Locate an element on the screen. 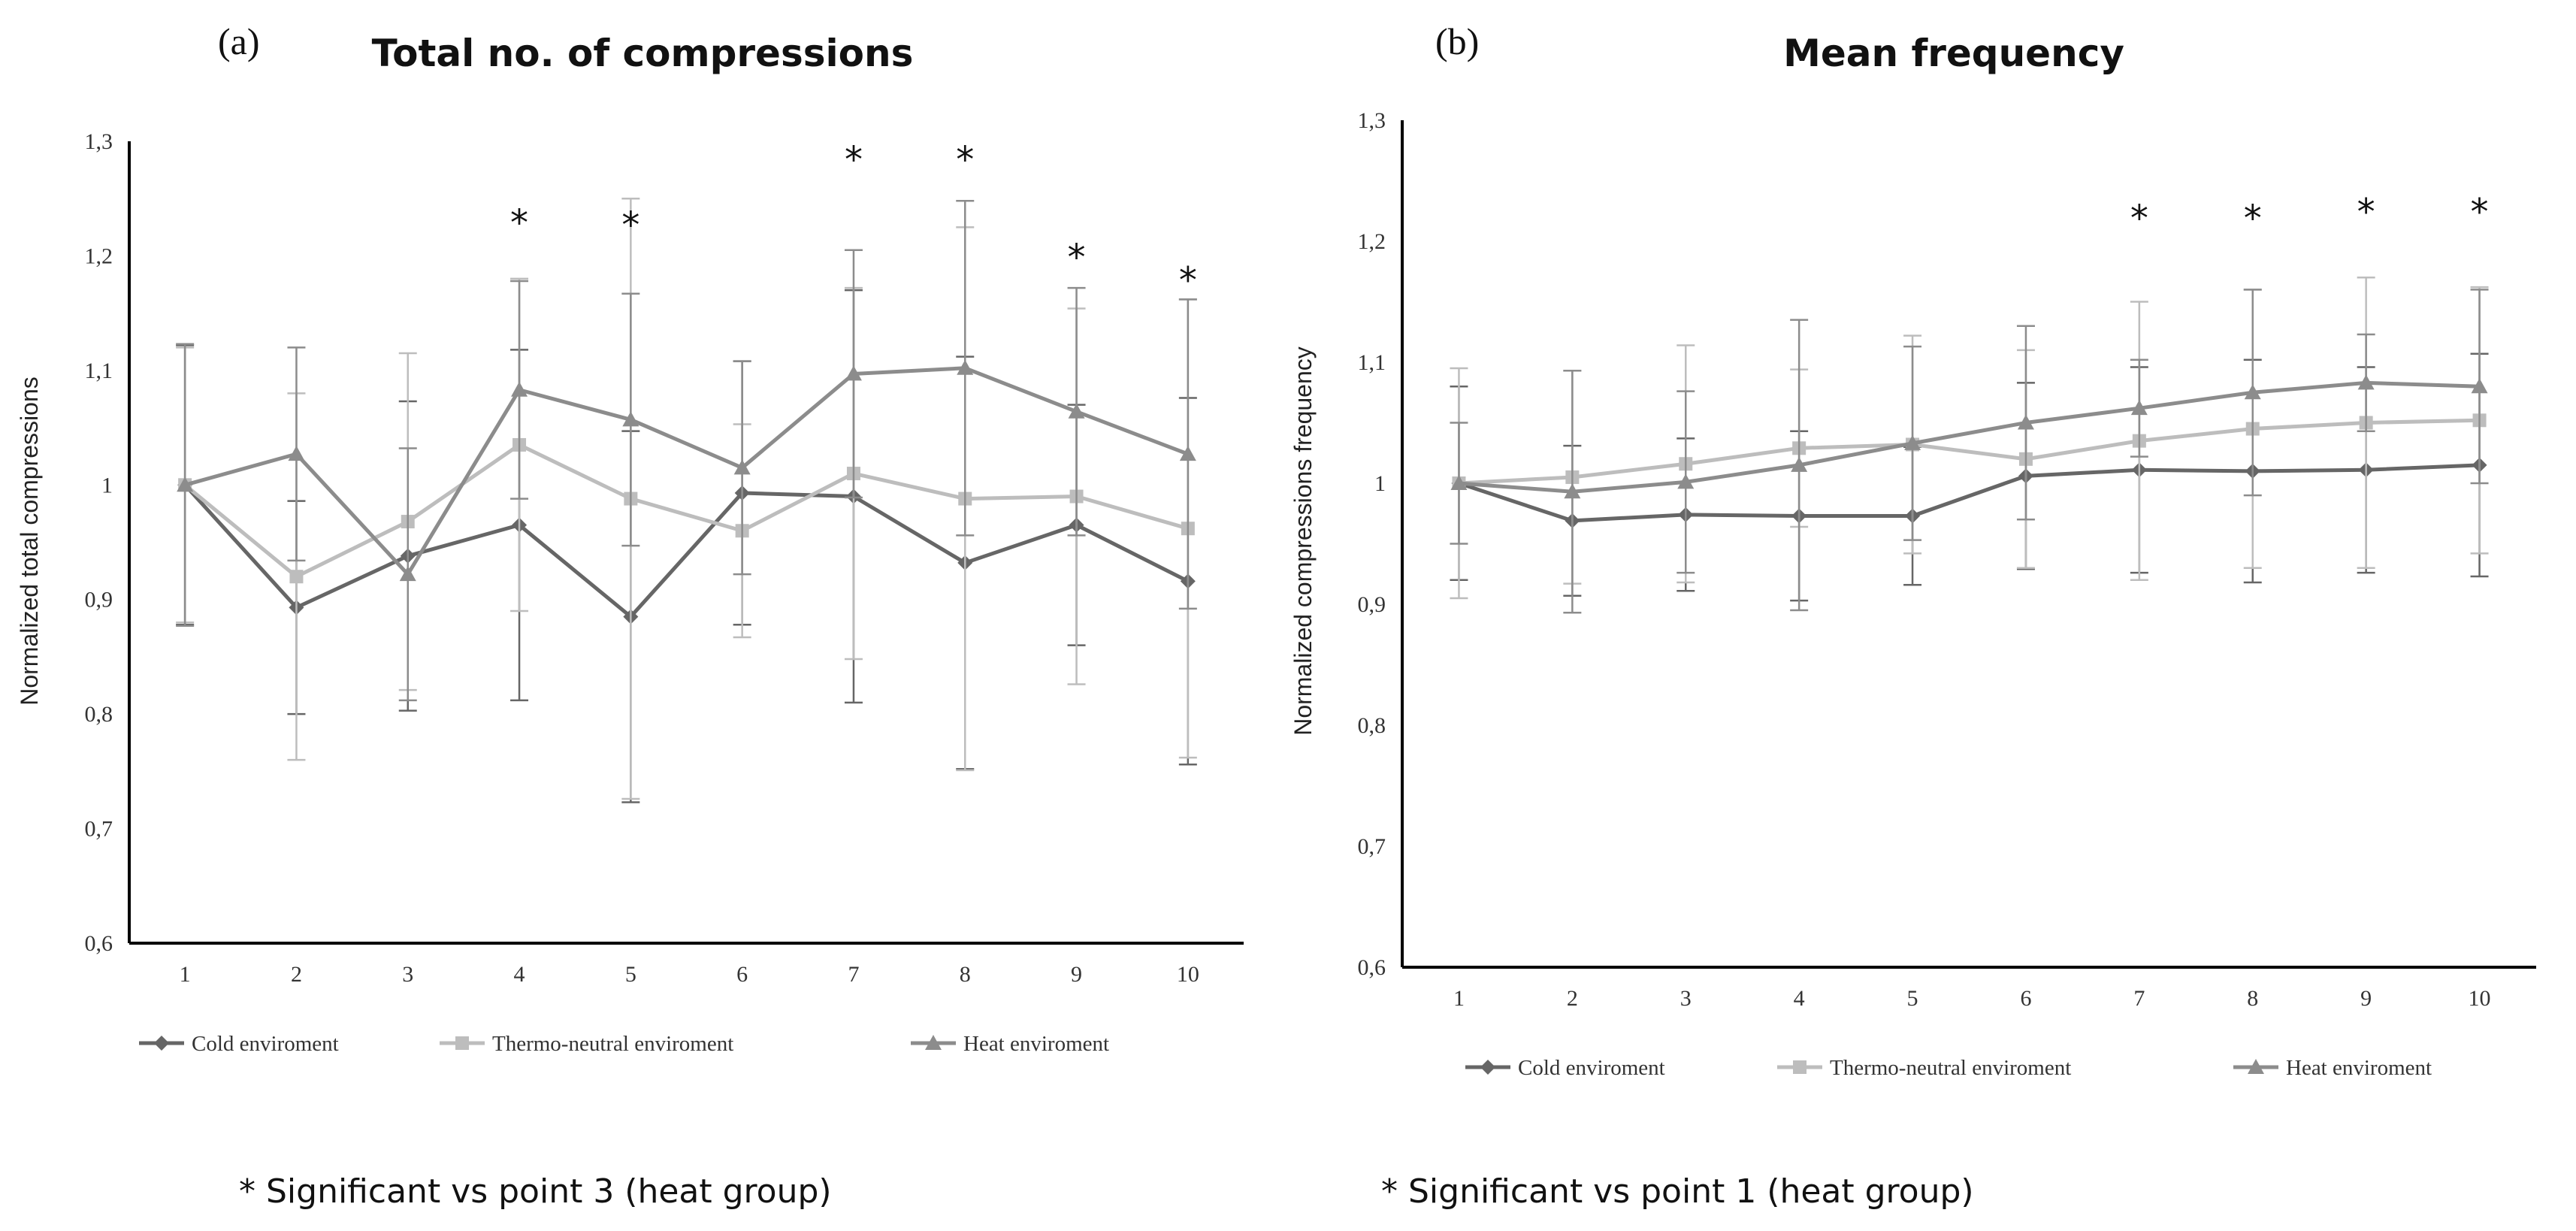  y-axis-label: Normalized total compressions is located at coordinates (30, 541).